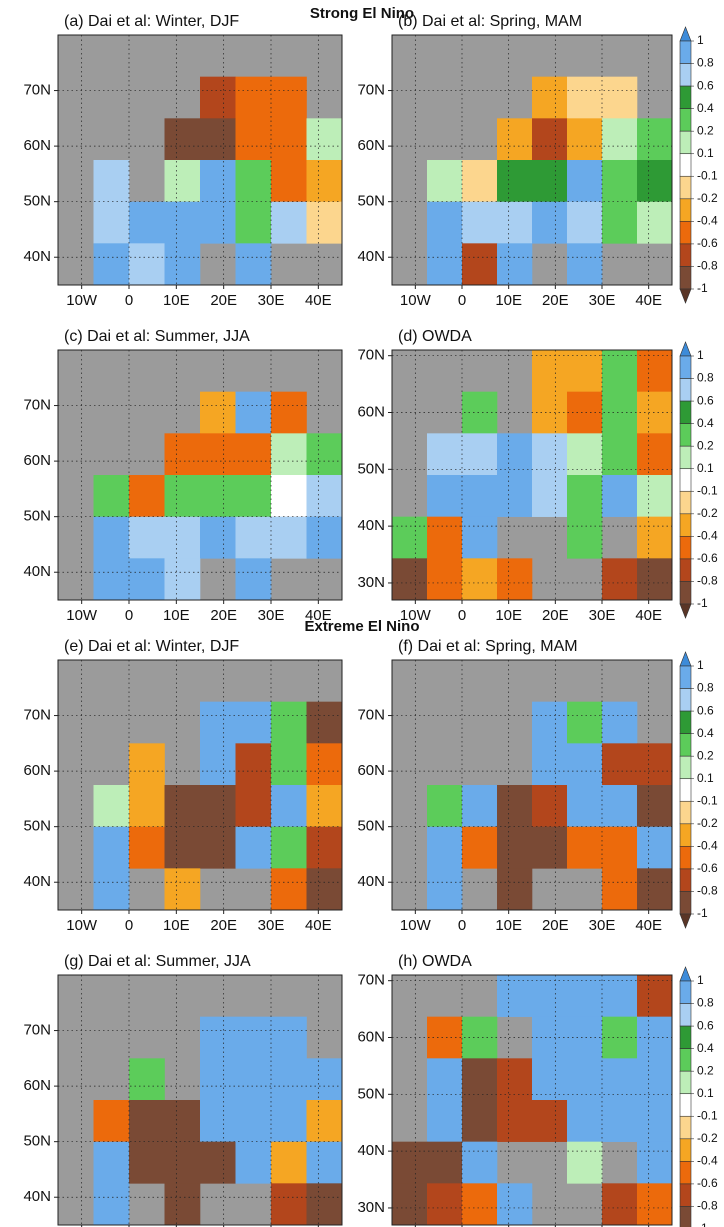 The width and height of the screenshot is (724, 1227). Describe the element at coordinates (707, 1183) in the screenshot. I see `colorbar-label: -0.6` at that location.